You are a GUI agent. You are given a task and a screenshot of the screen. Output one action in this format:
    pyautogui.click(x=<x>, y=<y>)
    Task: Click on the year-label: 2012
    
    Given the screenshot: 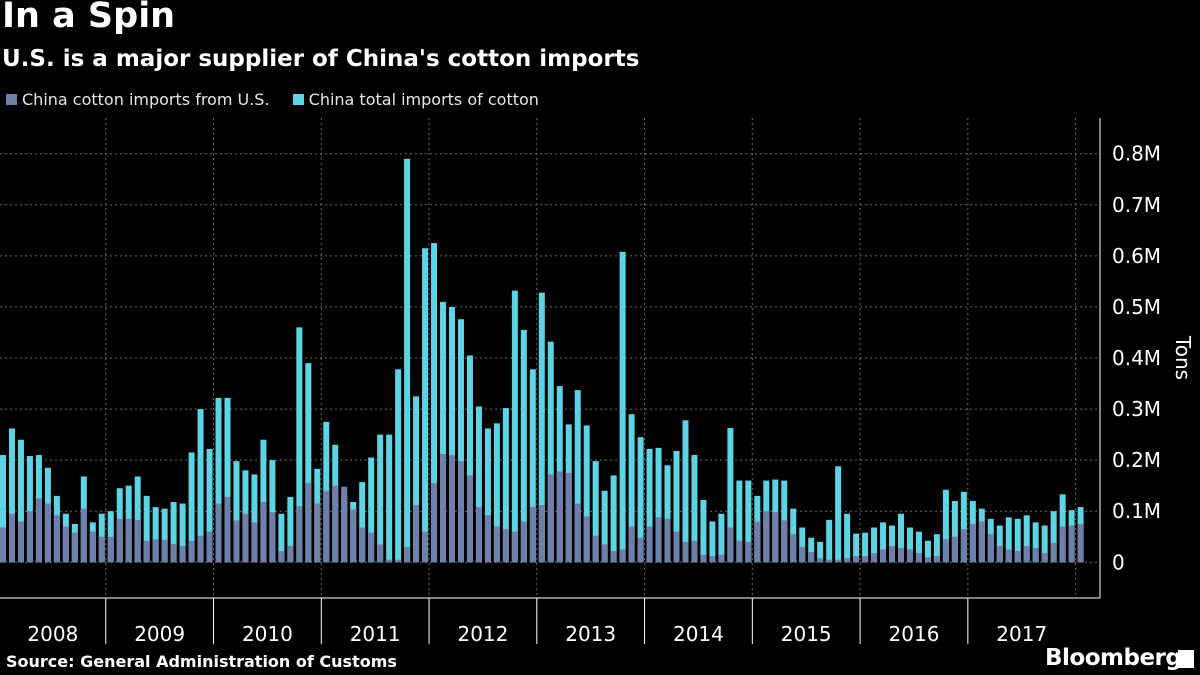 What is the action you would take?
    pyautogui.click(x=482, y=634)
    